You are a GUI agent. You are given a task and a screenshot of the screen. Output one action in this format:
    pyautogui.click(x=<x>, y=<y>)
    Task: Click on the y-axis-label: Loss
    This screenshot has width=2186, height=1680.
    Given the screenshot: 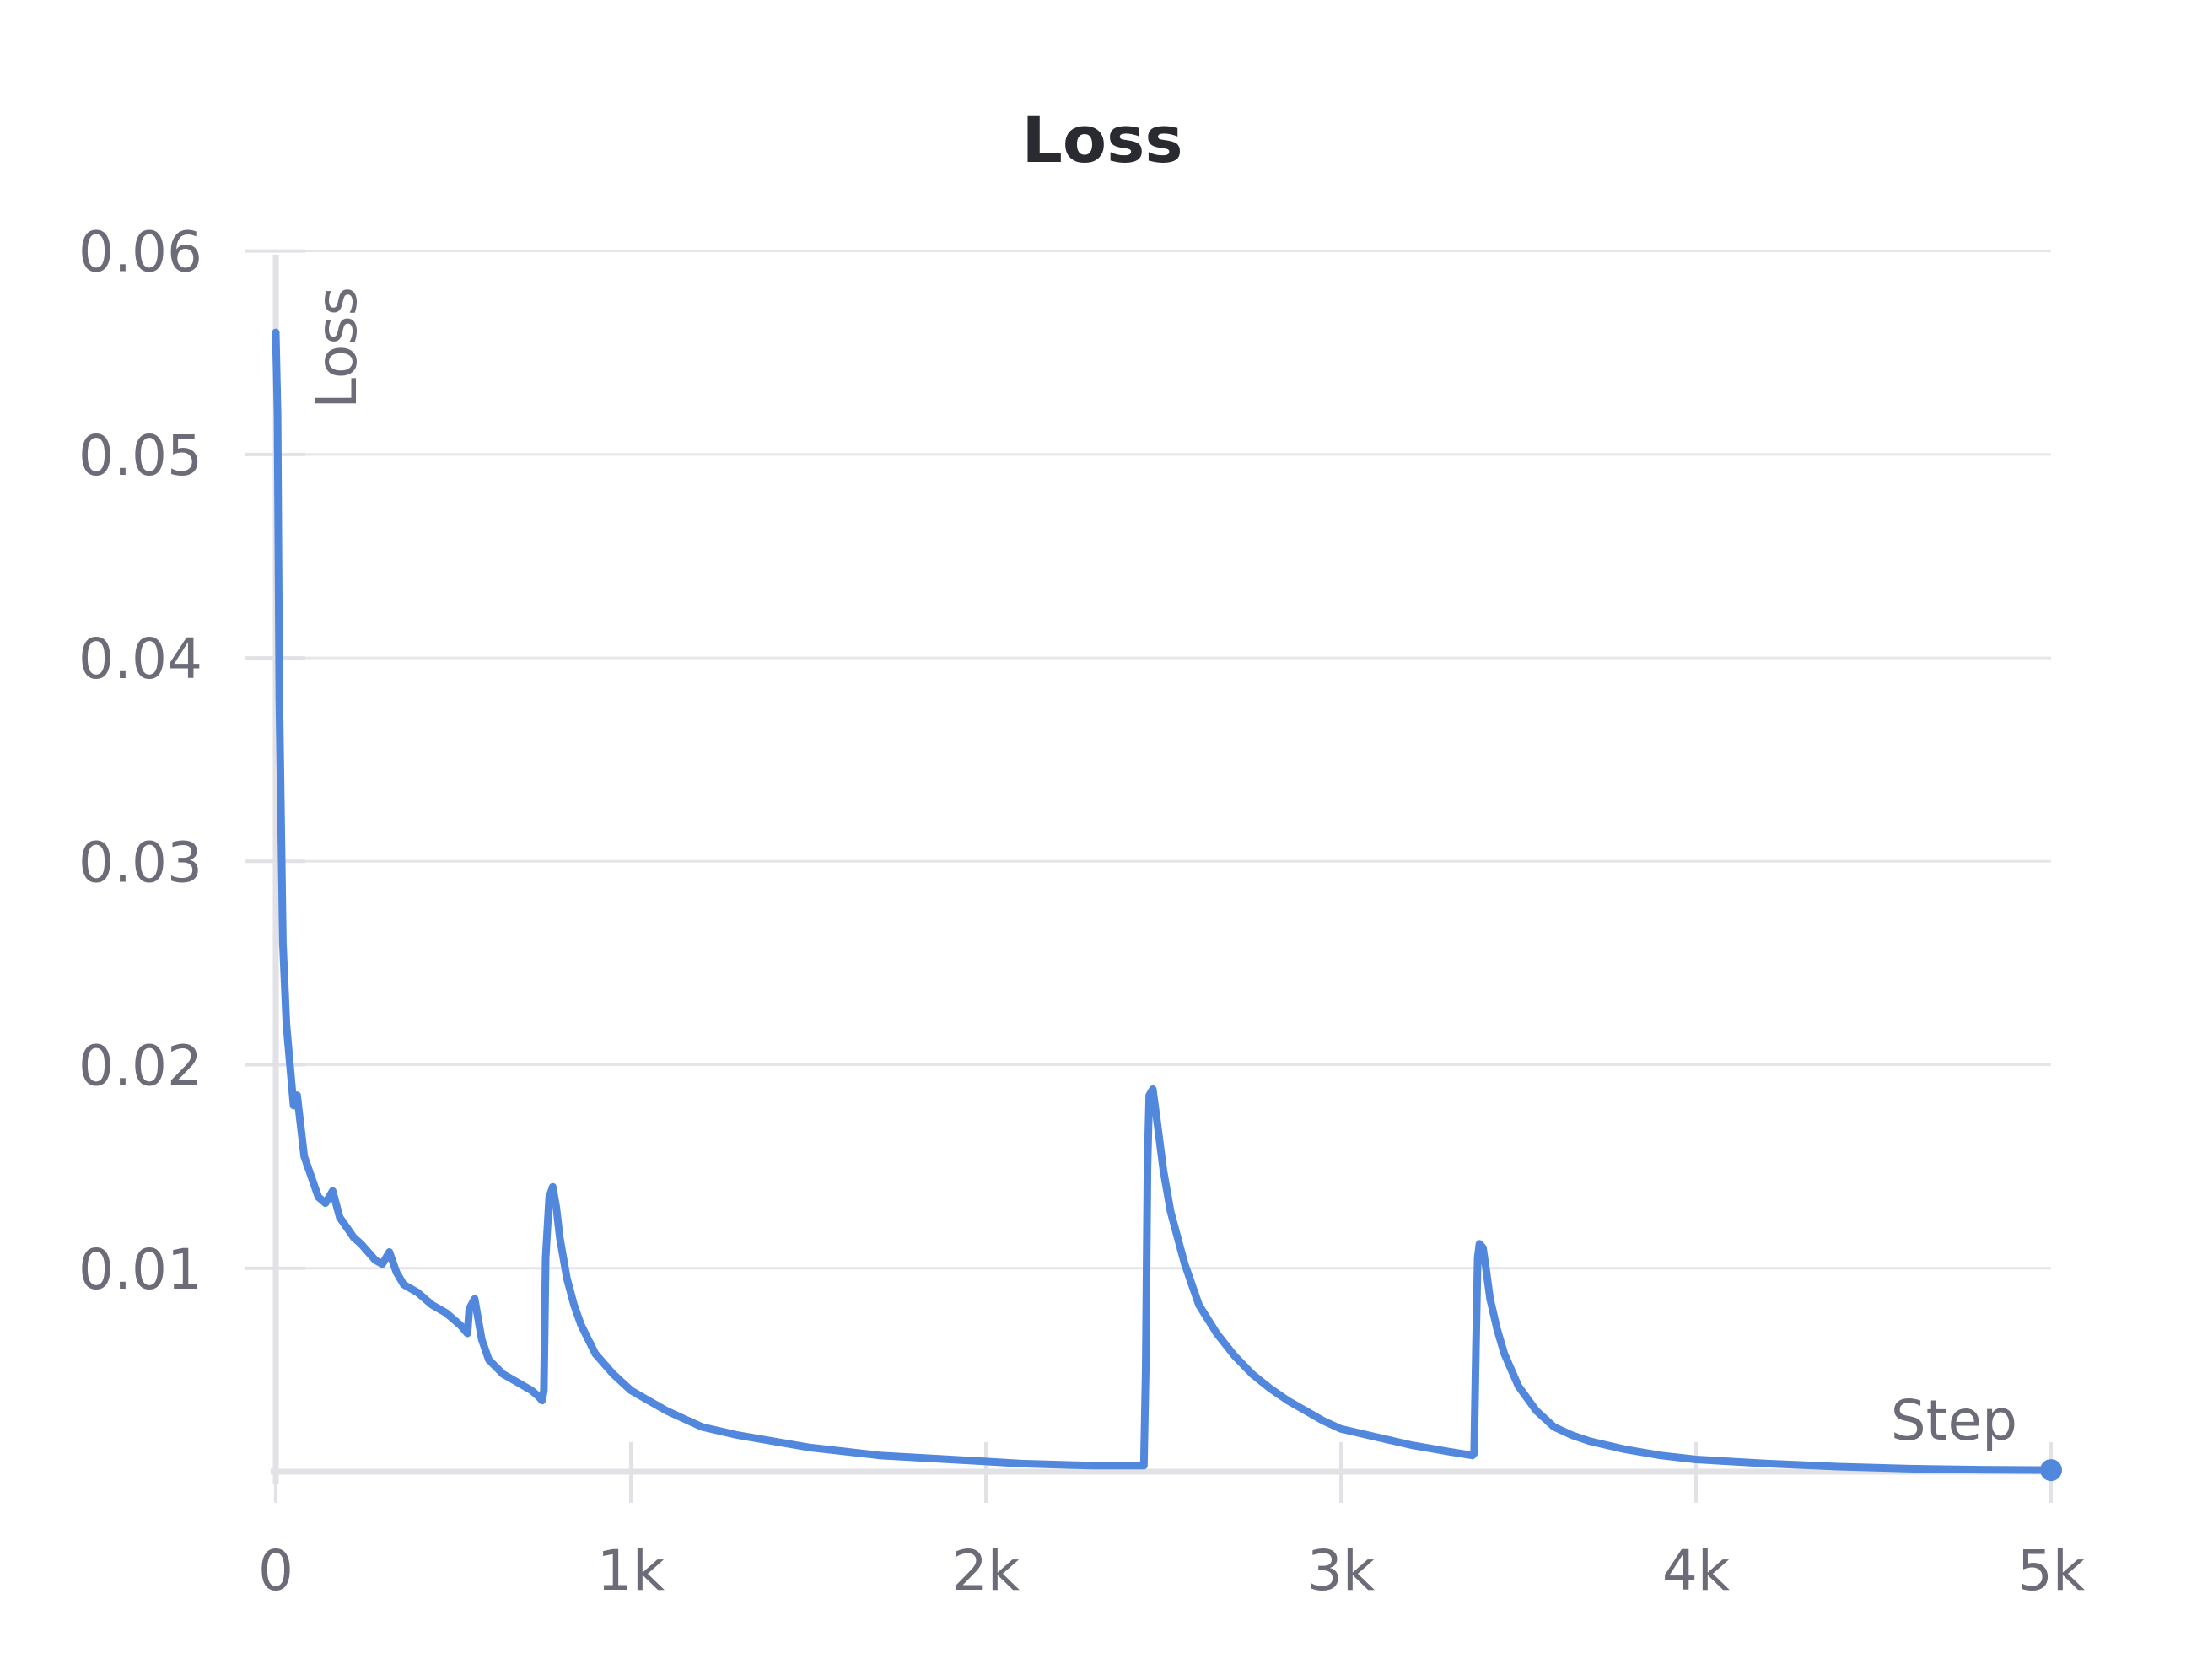 What is the action you would take?
    pyautogui.click(x=337, y=348)
    